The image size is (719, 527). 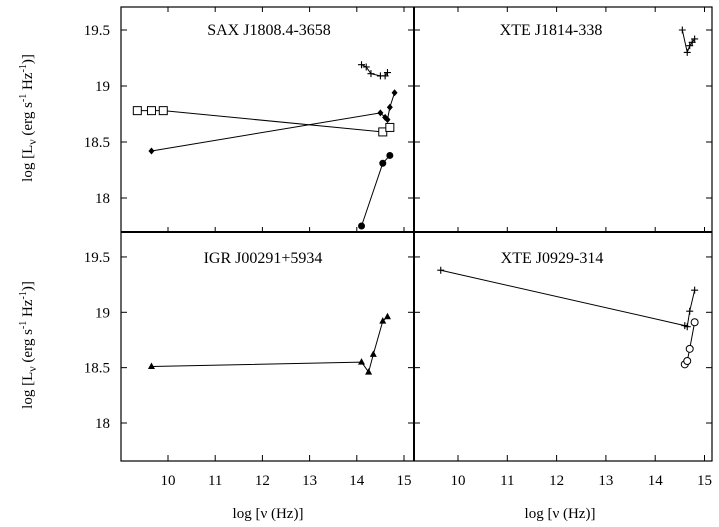 What do you see at coordinates (269, 30) in the screenshot?
I see `panel-title-sax: SAX J1808.4-3658` at bounding box center [269, 30].